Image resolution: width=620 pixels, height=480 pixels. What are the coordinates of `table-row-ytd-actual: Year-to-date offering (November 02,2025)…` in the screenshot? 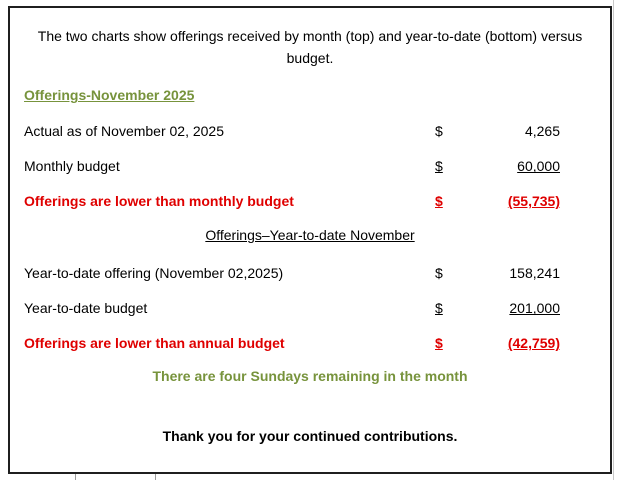 It's located at (310, 273).